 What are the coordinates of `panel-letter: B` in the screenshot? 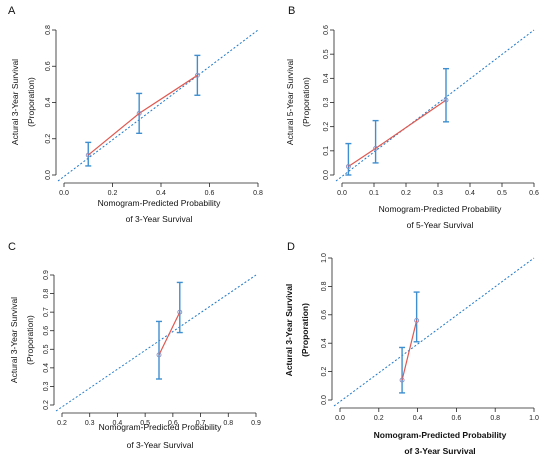 It's located at (291, 11).